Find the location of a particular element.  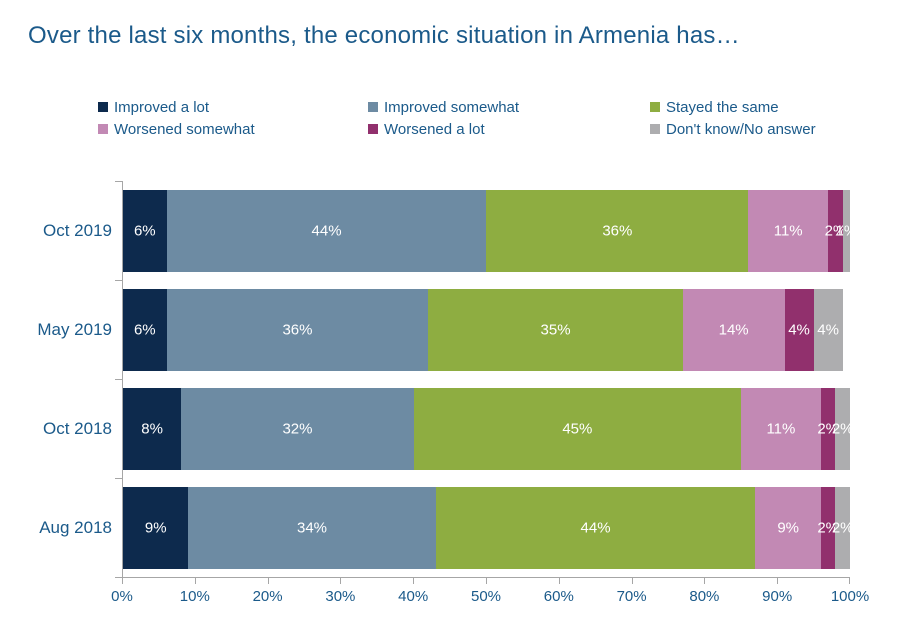

legend-label: Don't know/No answer is located at coordinates (741, 129).